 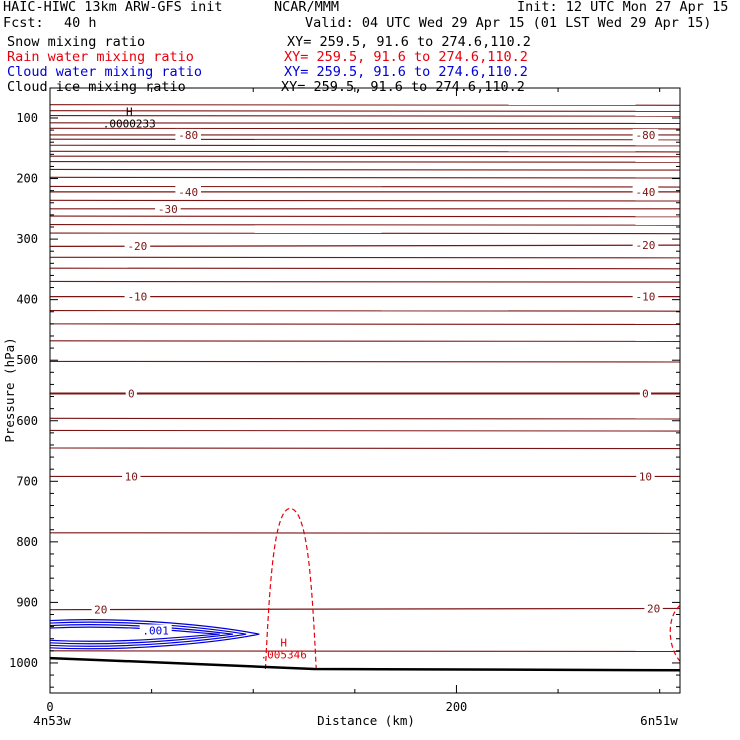 I want to click on cloud-water-contours: .001, so click(x=154, y=634).